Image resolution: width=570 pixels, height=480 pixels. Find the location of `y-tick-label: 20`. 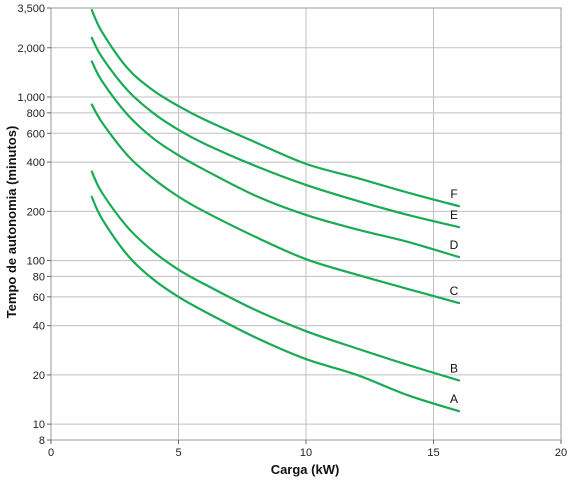

y-tick-label: 20 is located at coordinates (39, 376).